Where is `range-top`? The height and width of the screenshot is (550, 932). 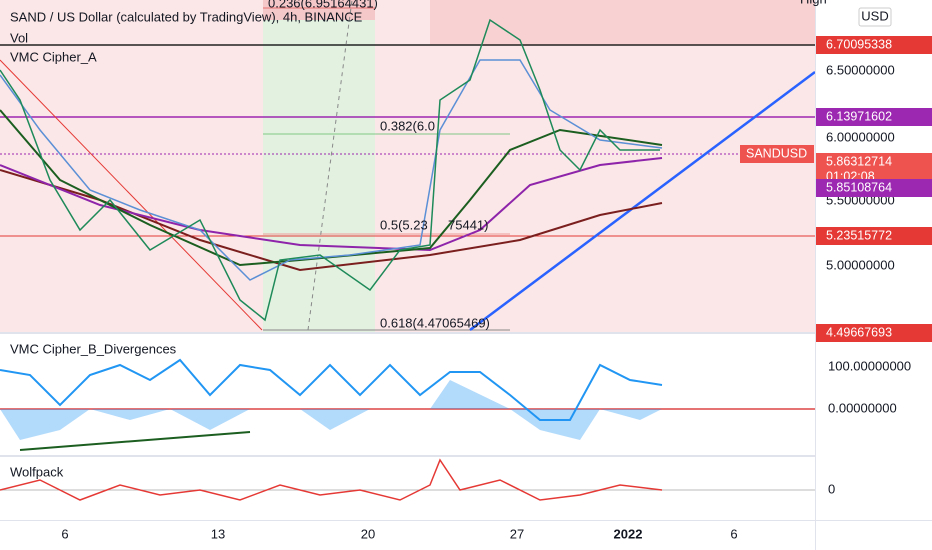 range-top is located at coordinates (319, 10).